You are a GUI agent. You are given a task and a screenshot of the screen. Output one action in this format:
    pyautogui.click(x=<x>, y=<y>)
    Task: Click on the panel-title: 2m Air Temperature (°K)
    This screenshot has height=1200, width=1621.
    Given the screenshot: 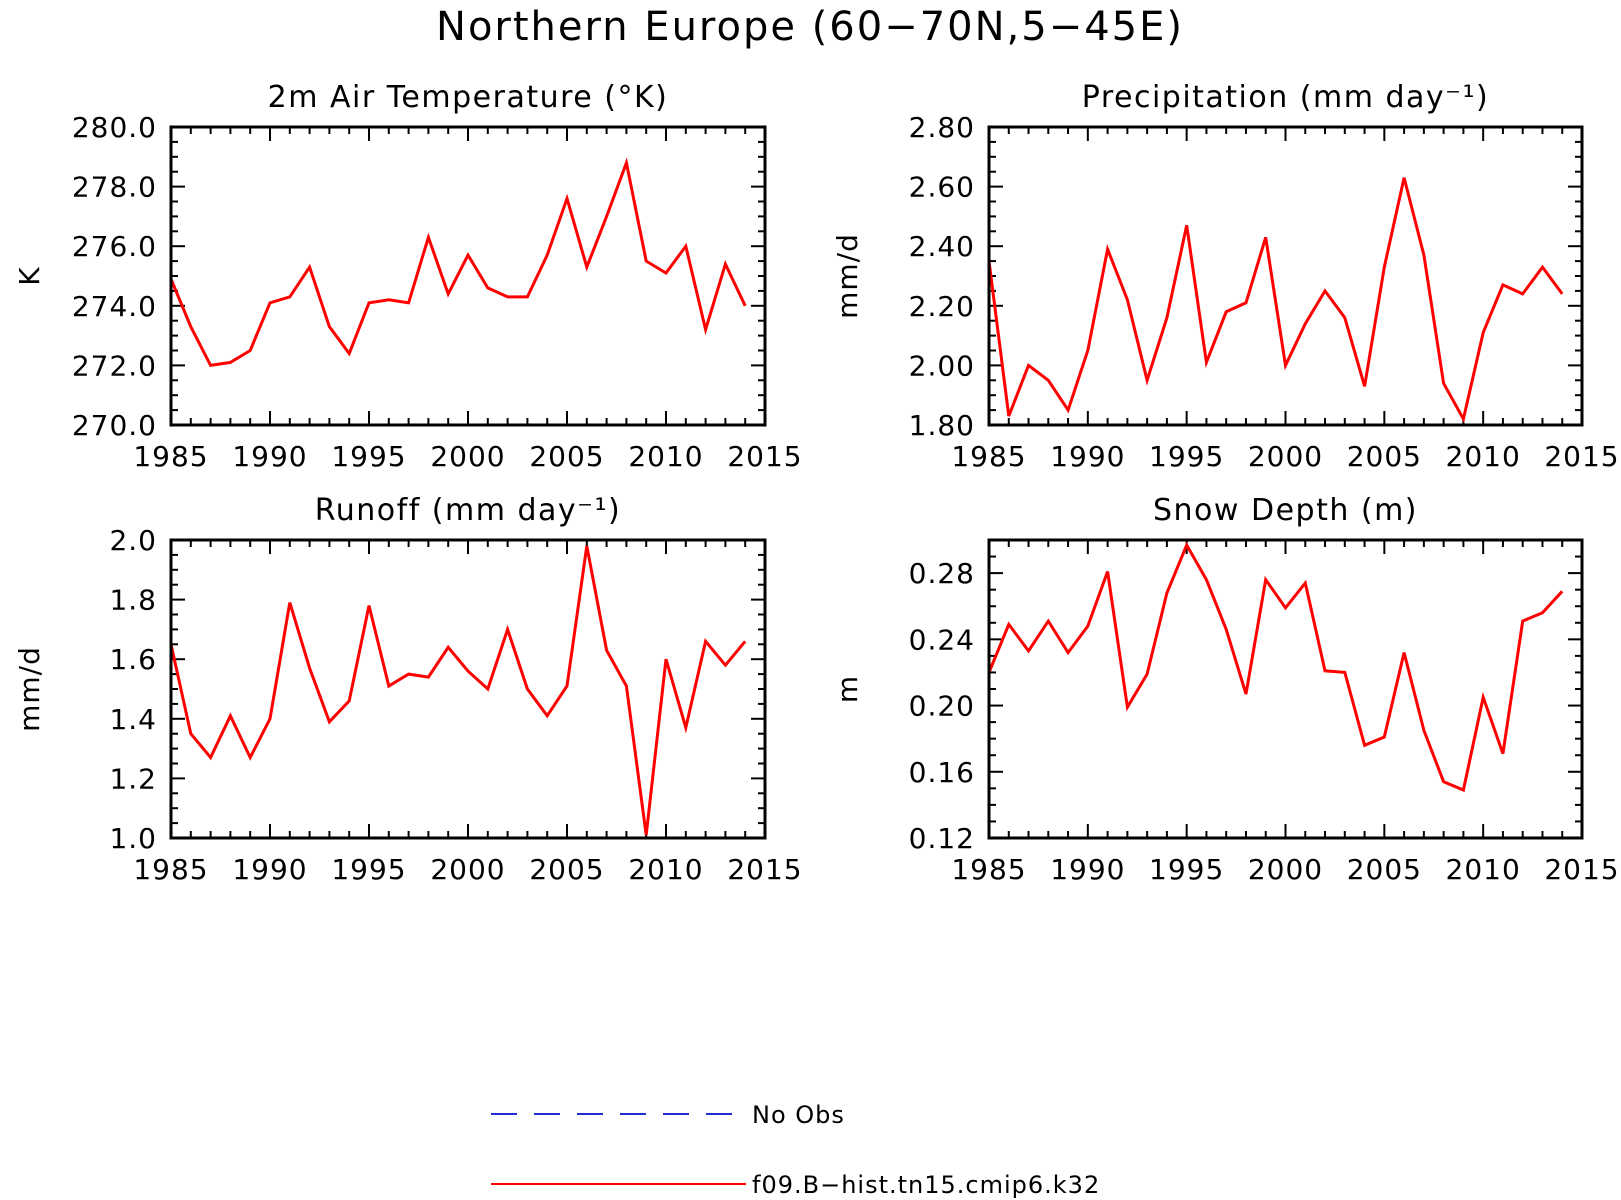 What is the action you would take?
    pyautogui.click(x=468, y=97)
    